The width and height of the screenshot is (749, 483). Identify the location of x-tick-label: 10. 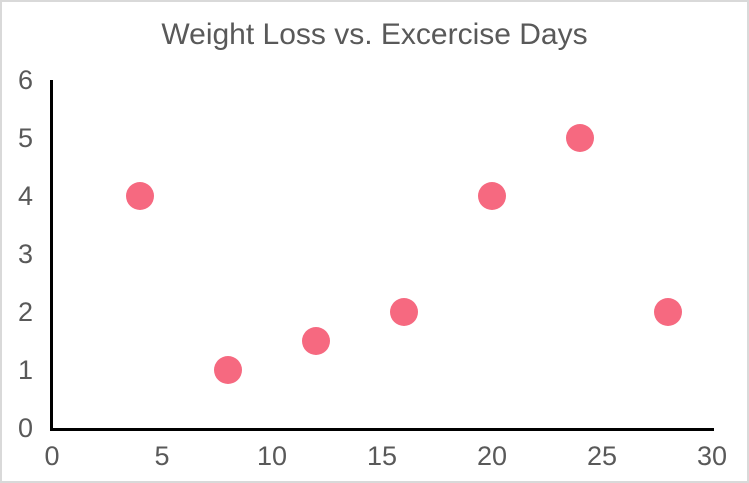
(272, 456).